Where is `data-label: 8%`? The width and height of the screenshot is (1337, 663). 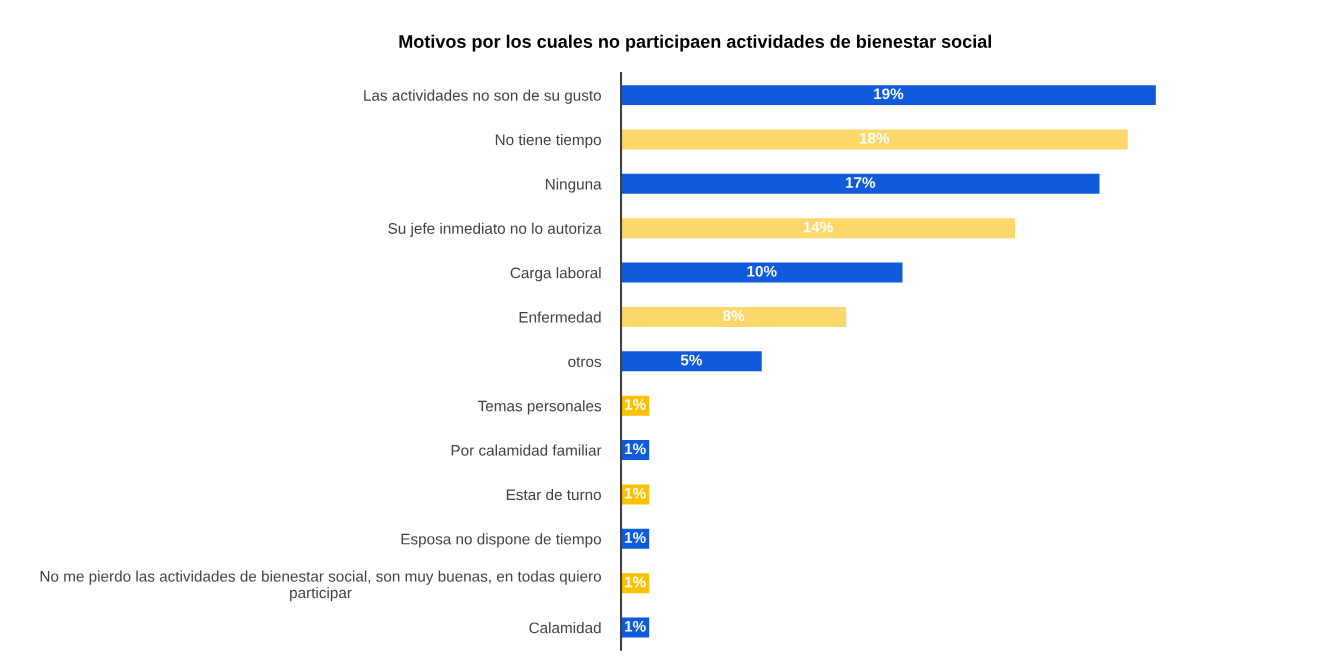 data-label: 8% is located at coordinates (734, 316).